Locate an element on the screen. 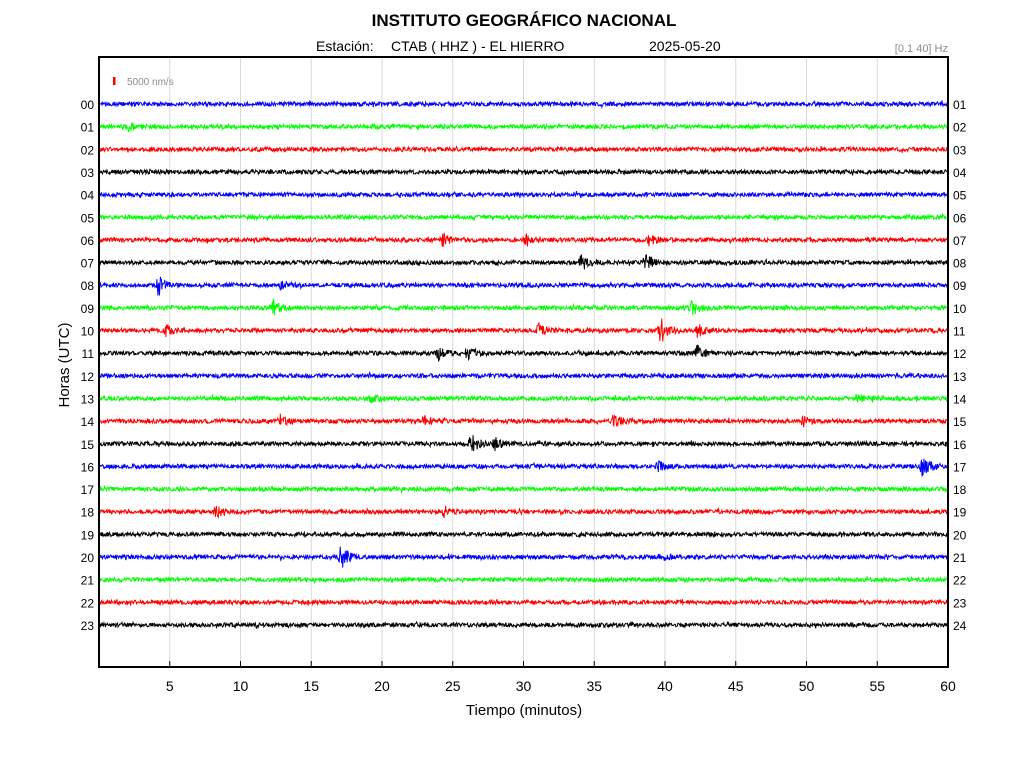  hour-label-left: 20 is located at coordinates (88, 558).